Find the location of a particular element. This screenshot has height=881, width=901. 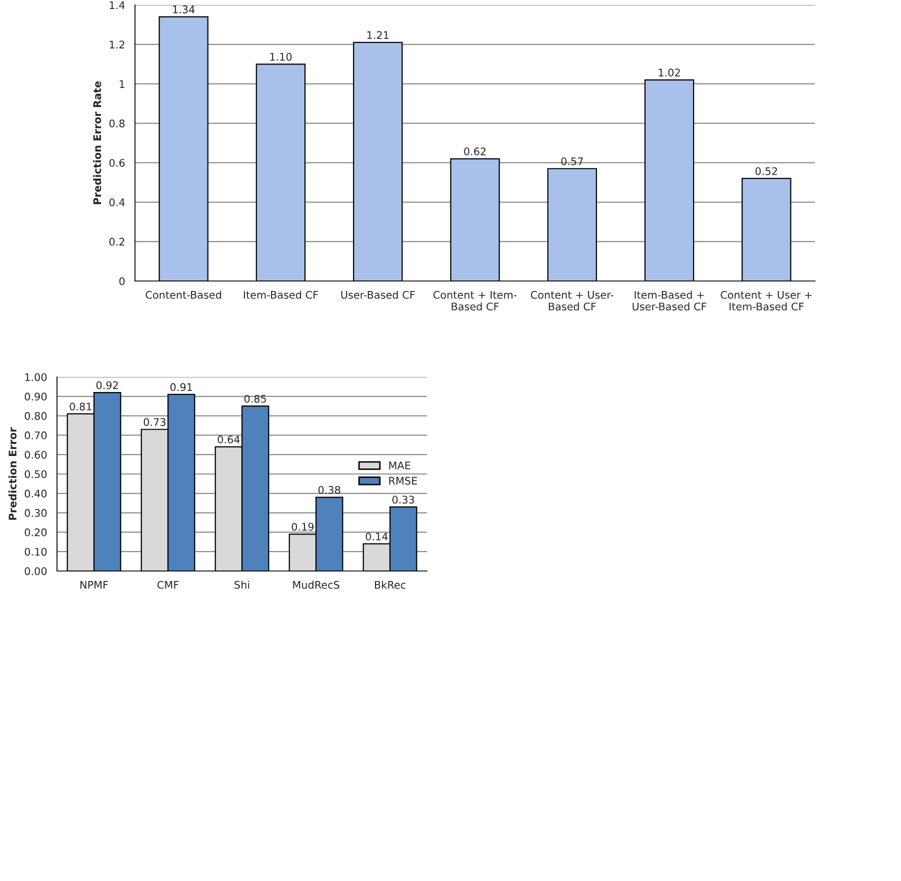

data-label: 0.33 is located at coordinates (403, 500).